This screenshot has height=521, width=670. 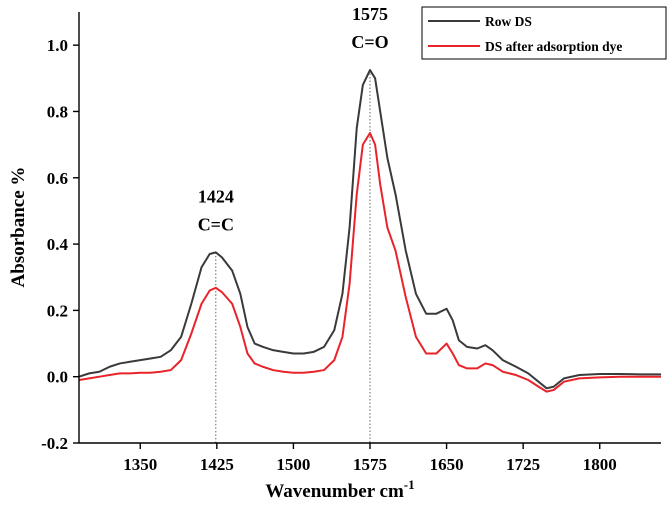 I want to click on x-tick-label-1350: 1350, so click(x=140, y=464).